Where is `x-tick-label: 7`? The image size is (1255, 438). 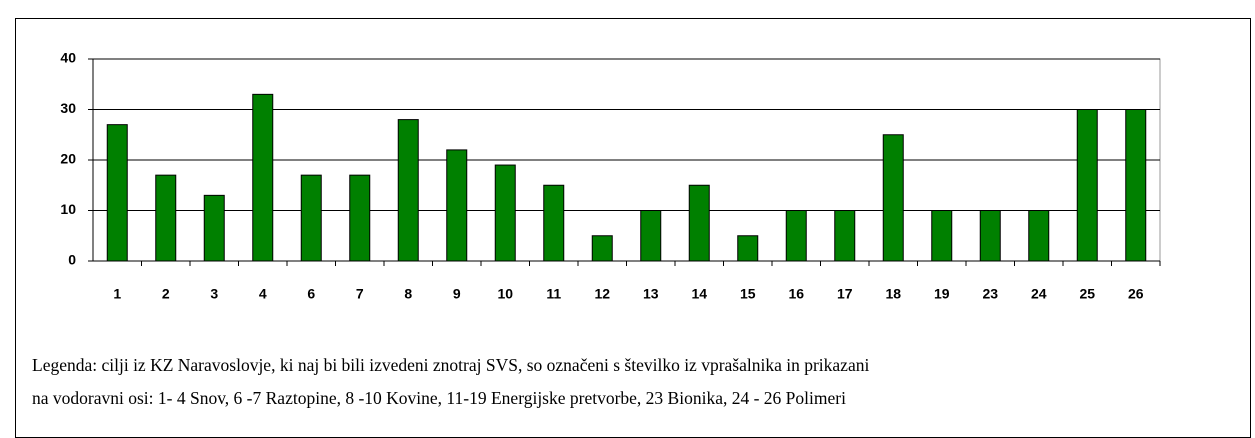
x-tick-label: 7 is located at coordinates (360, 294).